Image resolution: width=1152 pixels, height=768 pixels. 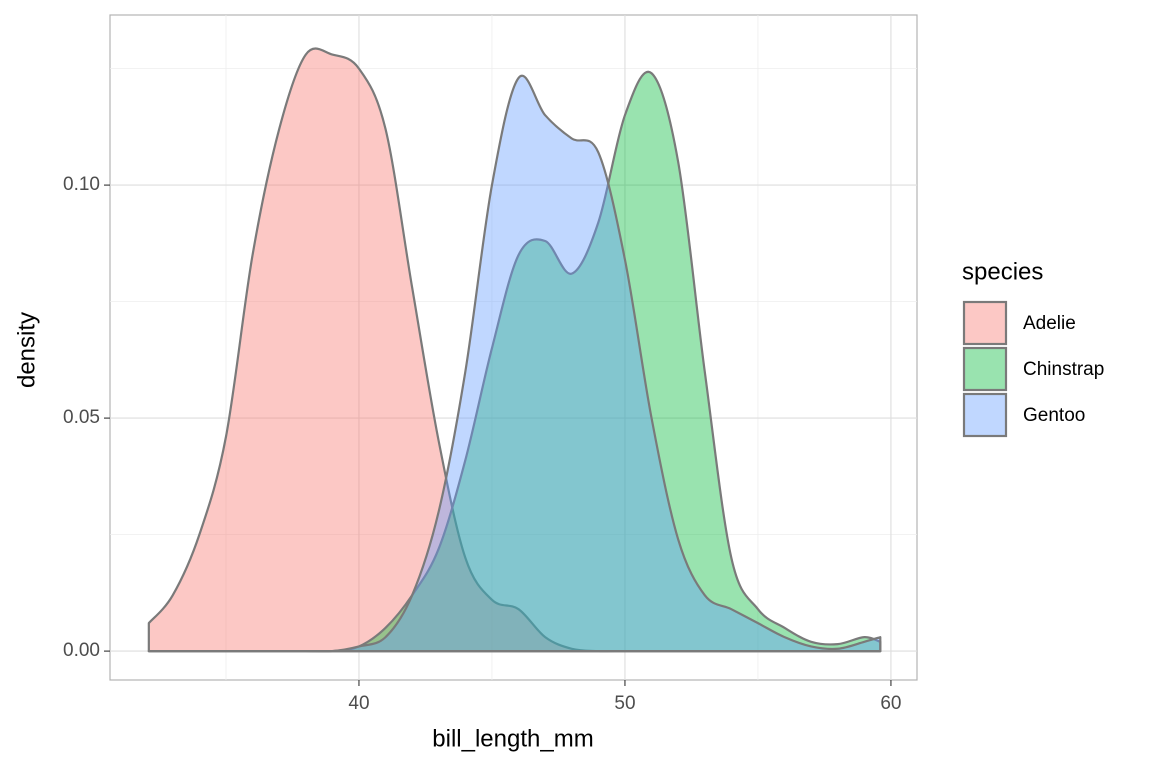 I want to click on legend-title: species, so click(x=1002, y=271).